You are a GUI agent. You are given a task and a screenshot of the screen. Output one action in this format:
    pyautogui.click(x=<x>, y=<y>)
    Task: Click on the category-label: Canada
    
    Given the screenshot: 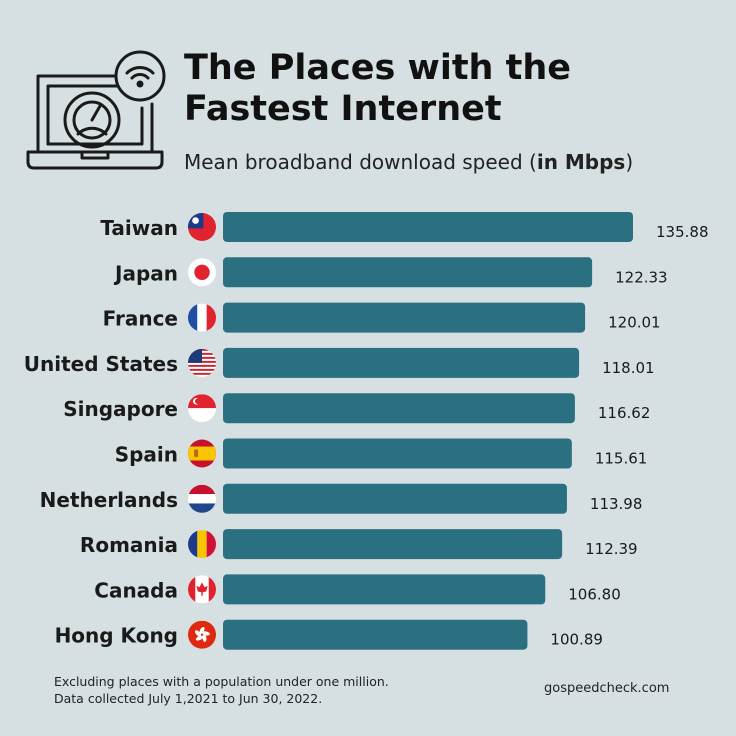 What is the action you would take?
    pyautogui.click(x=136, y=590)
    